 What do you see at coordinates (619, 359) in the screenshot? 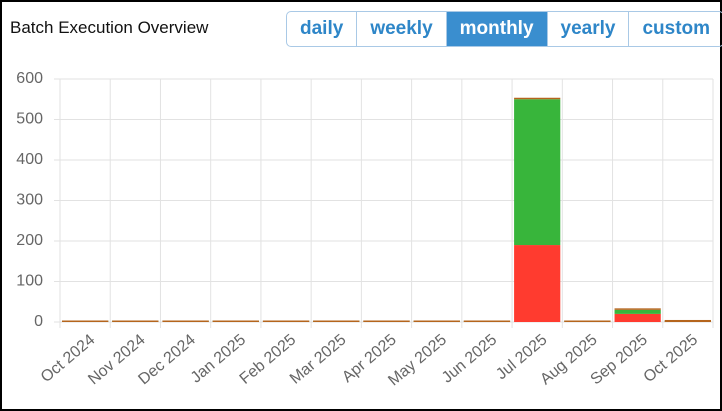
I see `x-tick-label: Sep 2025` at bounding box center [619, 359].